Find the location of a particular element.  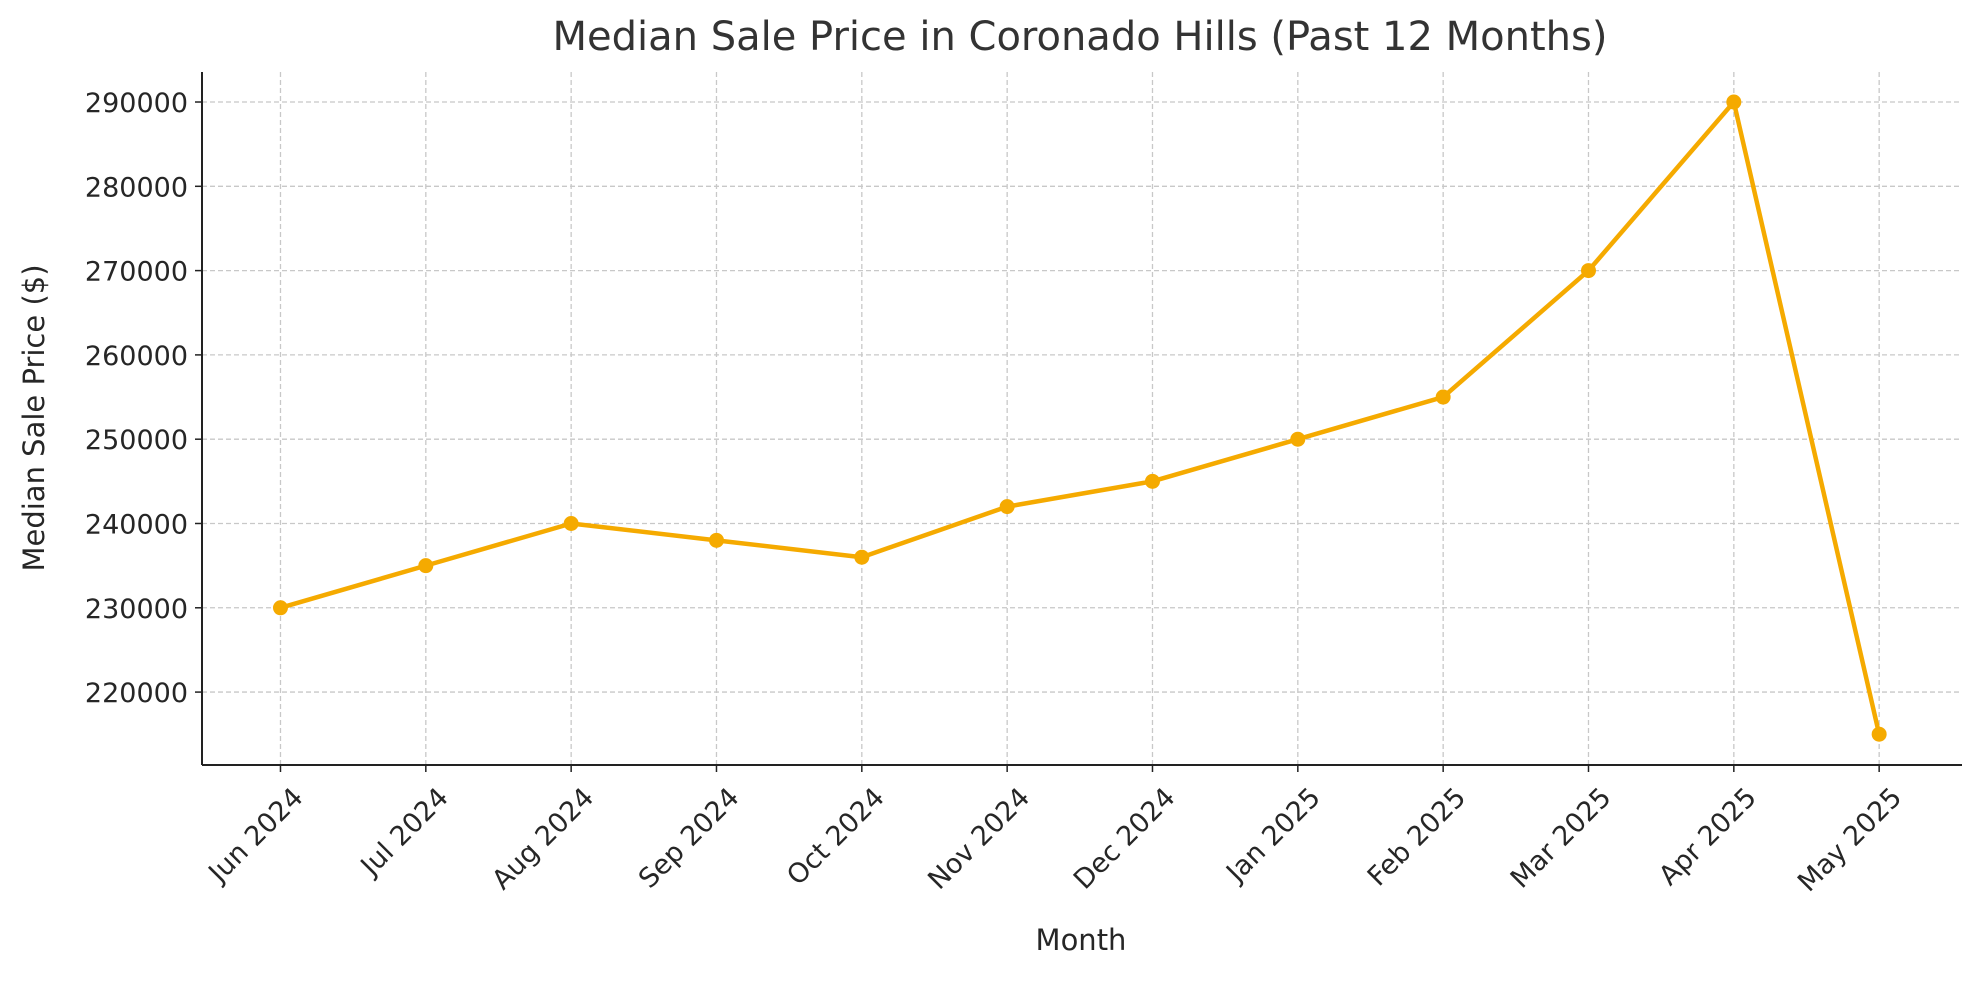

y-tick-label: 260000 is located at coordinates (136, 356).